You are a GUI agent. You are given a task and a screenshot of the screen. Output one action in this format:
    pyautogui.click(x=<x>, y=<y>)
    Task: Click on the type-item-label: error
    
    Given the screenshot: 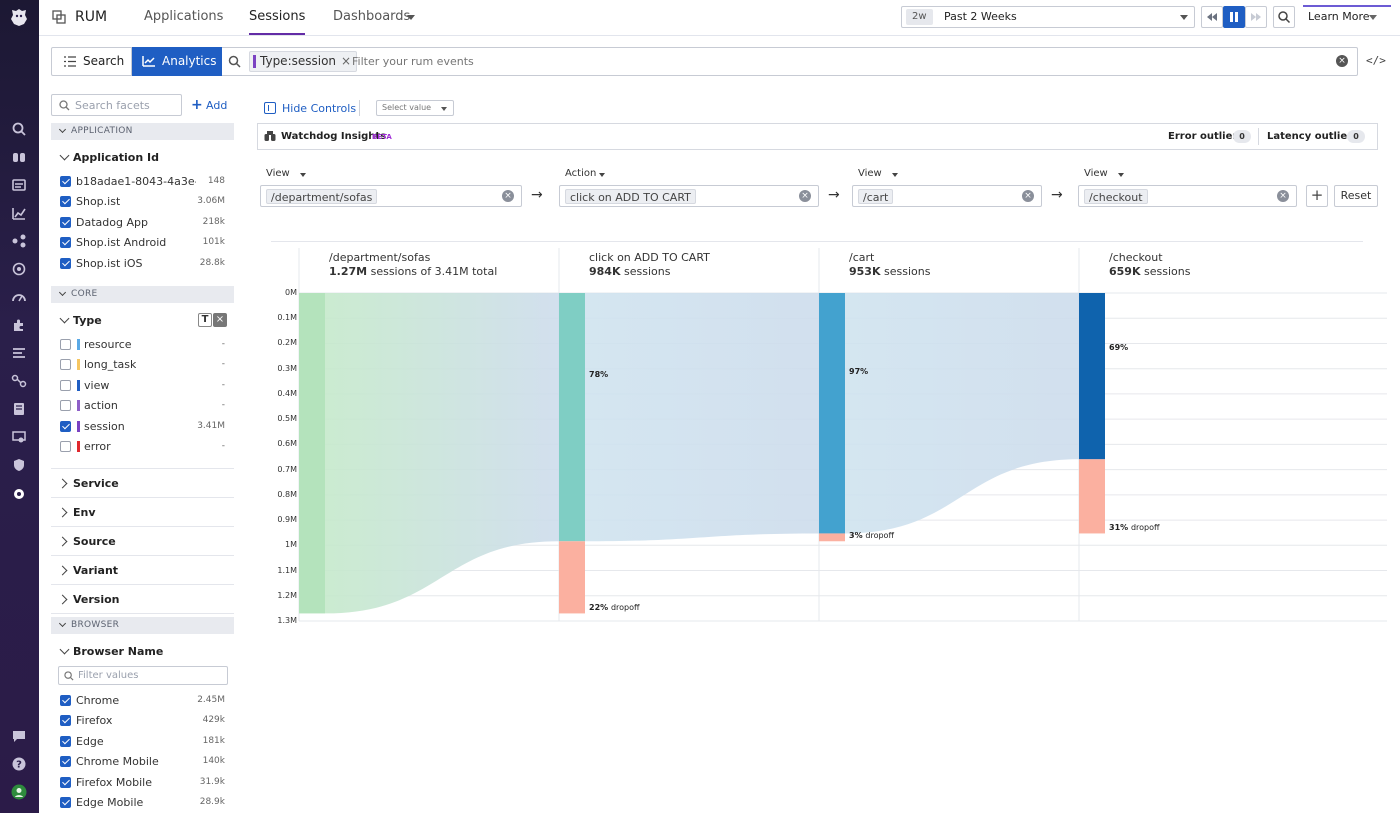 What is the action you would take?
    pyautogui.click(x=97, y=446)
    